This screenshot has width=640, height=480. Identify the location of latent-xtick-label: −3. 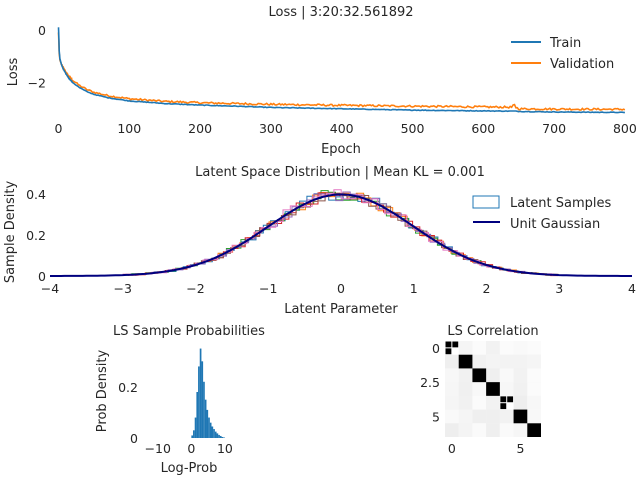
(123, 288).